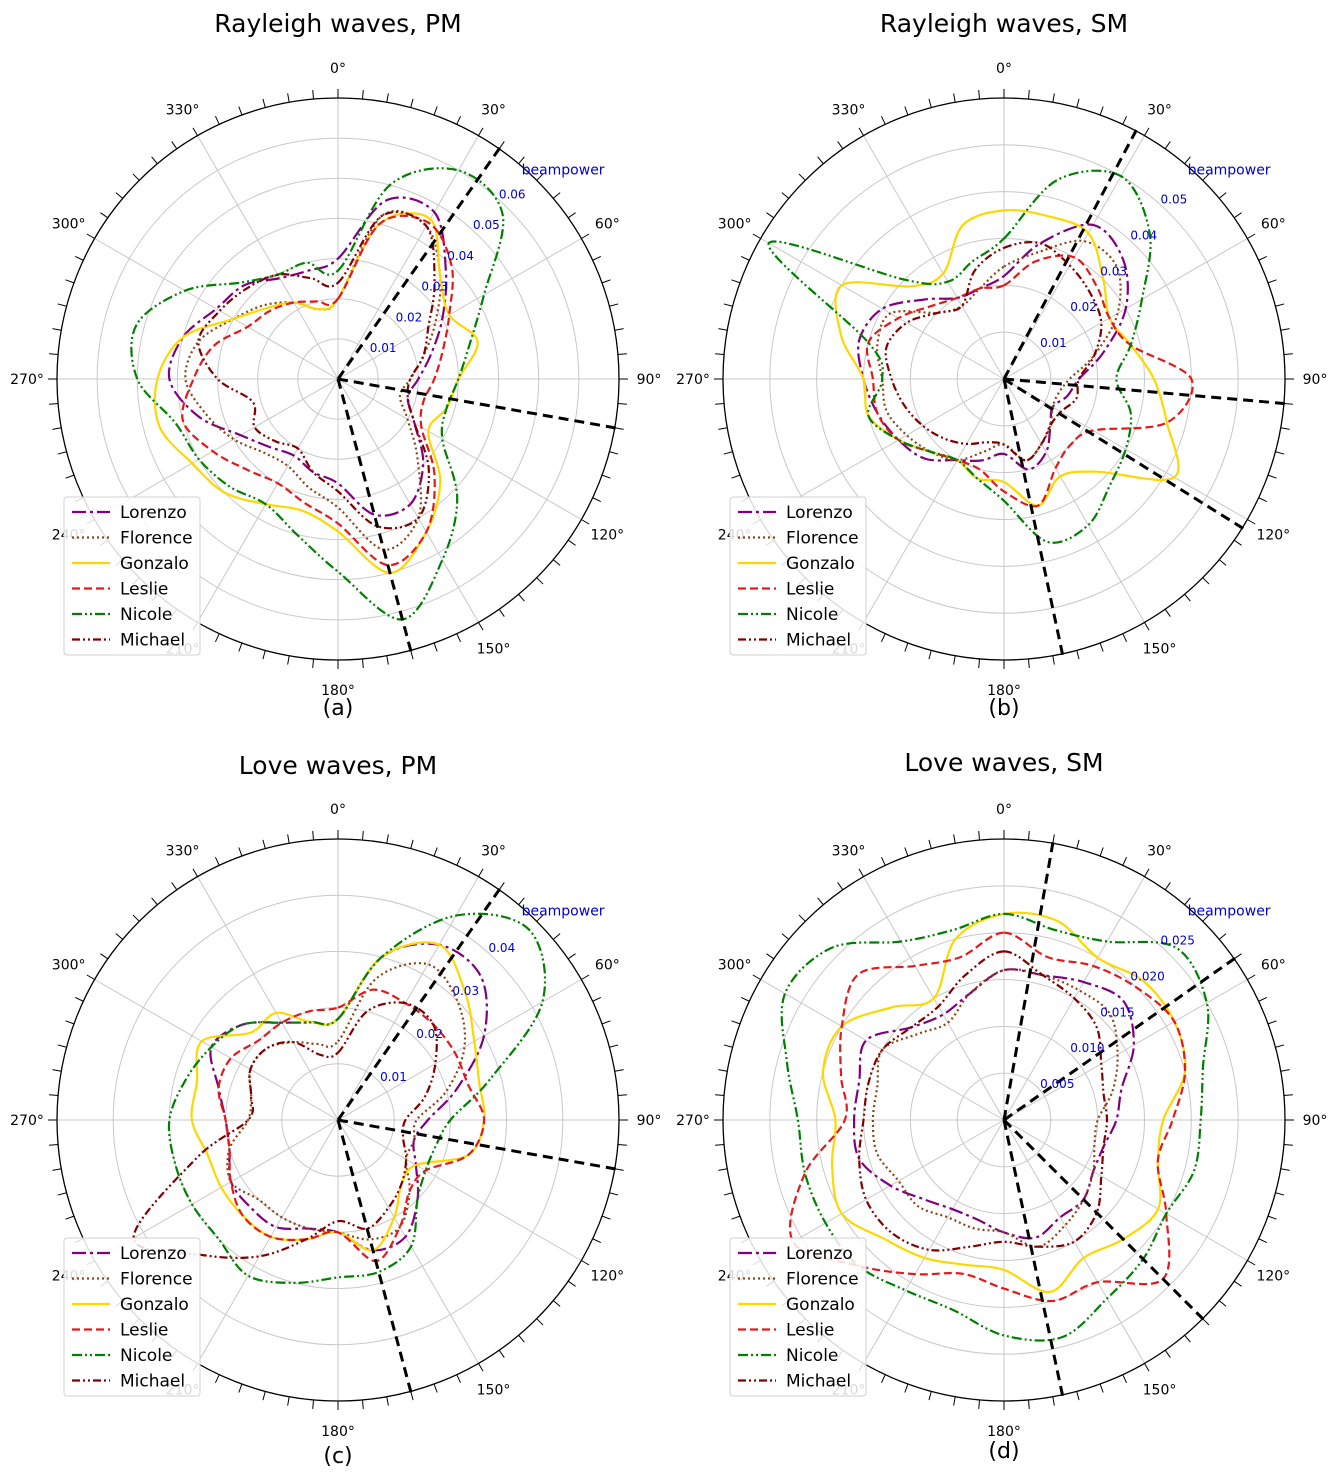  What do you see at coordinates (822, 1280) in the screenshot?
I see `legend-label-florence: Florence` at bounding box center [822, 1280].